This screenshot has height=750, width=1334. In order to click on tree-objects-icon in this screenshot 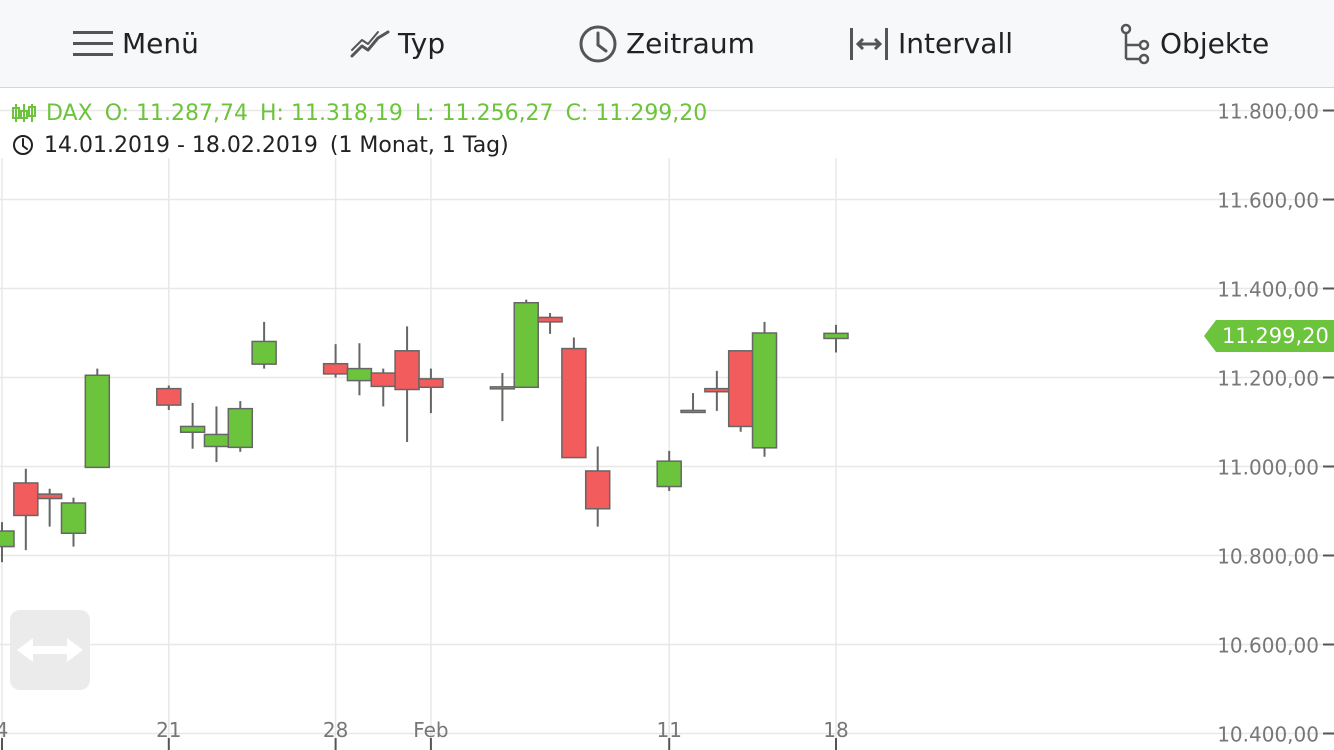, I will do `click(1135, 43)`.